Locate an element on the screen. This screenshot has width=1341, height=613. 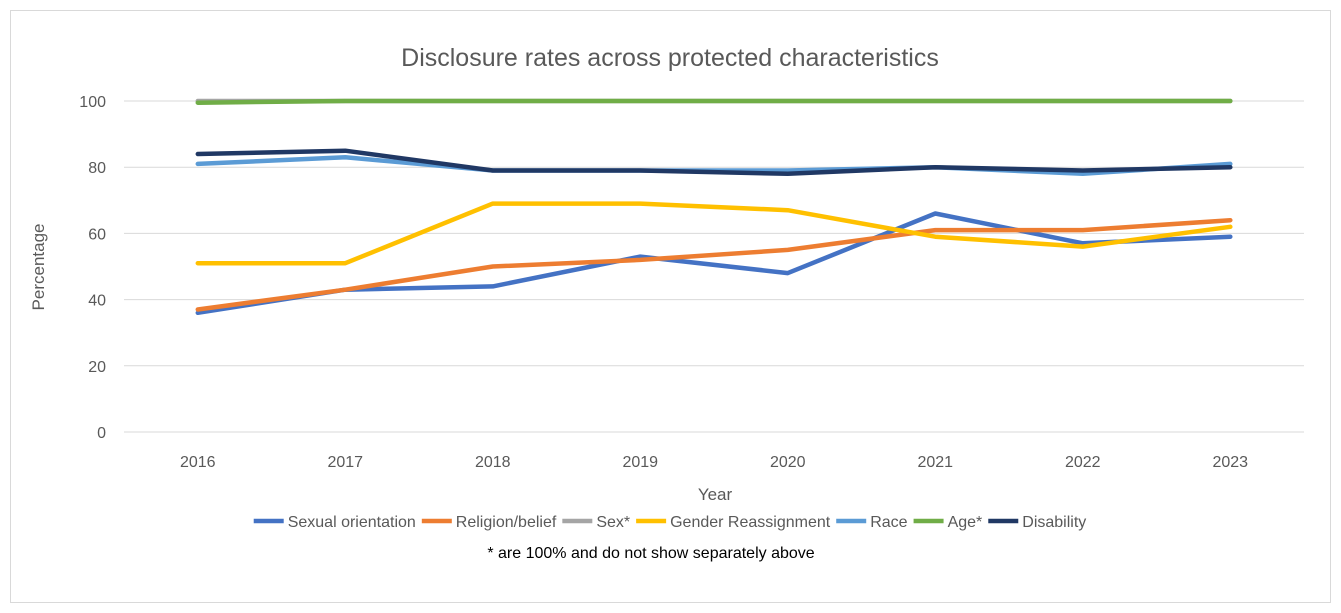
x-tick-label: 2020 is located at coordinates (788, 462).